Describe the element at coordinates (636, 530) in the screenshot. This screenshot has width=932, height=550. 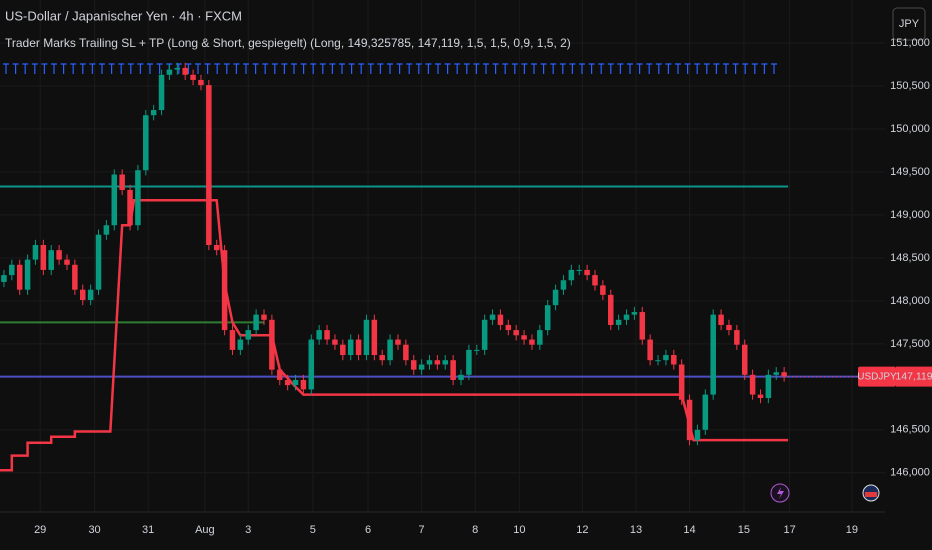
I see `x-tick-label: 13` at that location.